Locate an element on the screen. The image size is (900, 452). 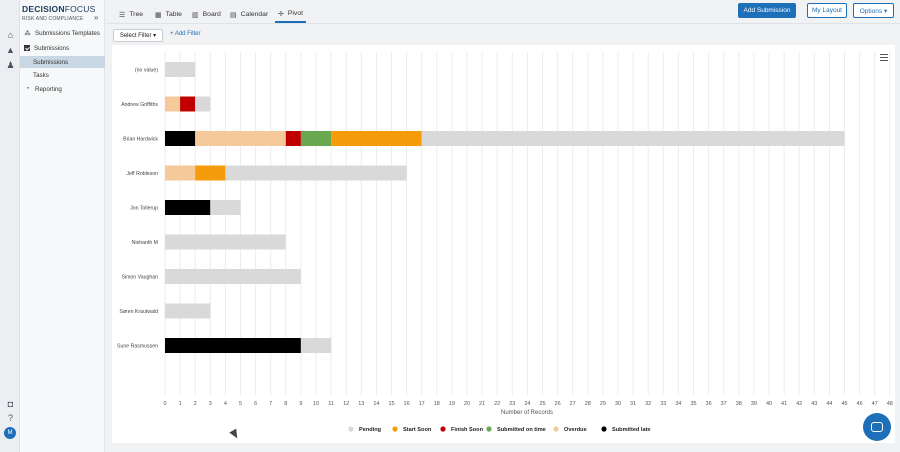
tab-calendar: ▤ Calendar is located at coordinates (249, 14).